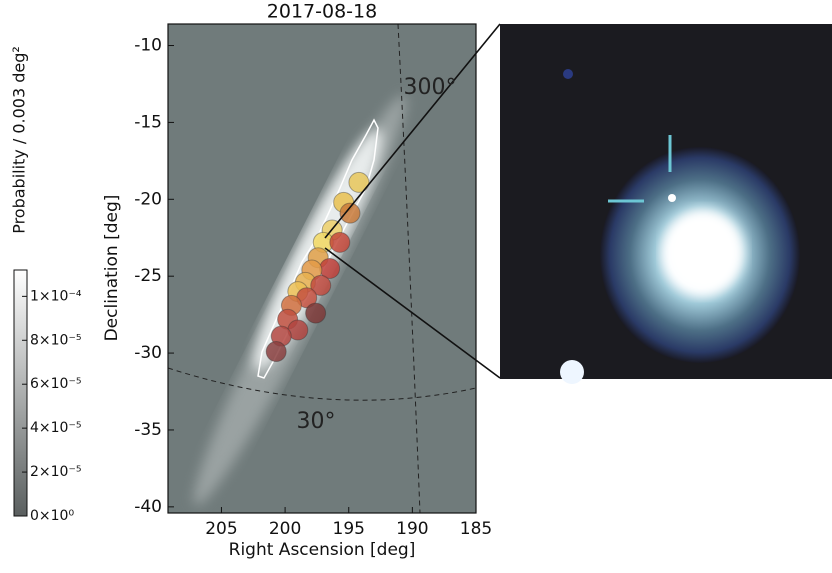 The width and height of the screenshot is (832, 573). What do you see at coordinates (322, 12) in the screenshot?
I see `chart-title: 2017-08-18` at bounding box center [322, 12].